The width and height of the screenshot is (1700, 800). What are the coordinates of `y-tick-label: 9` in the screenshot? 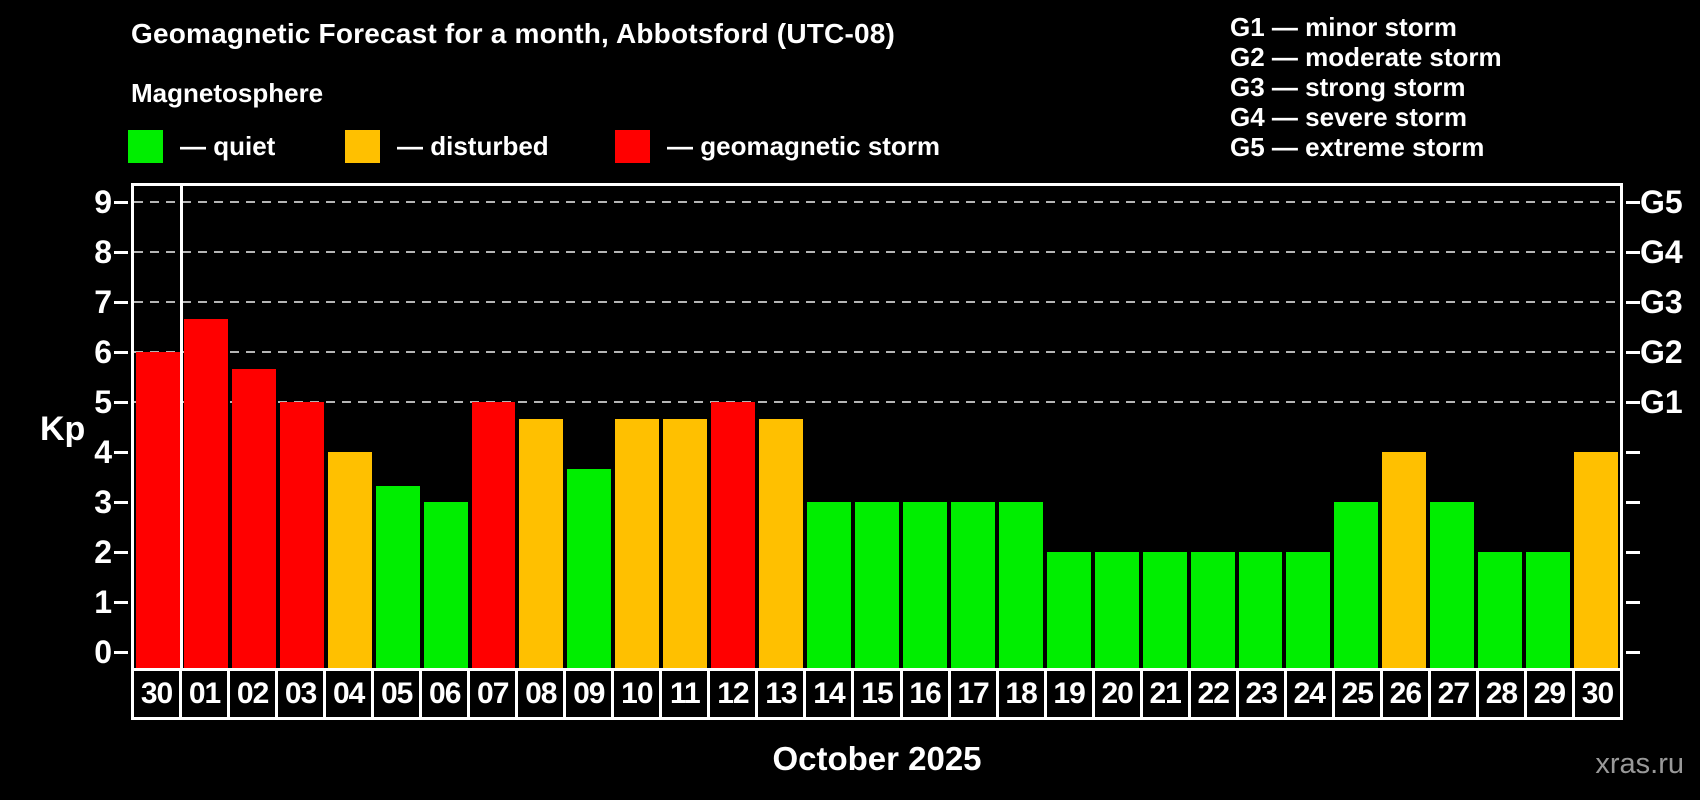 It's located at (103, 202).